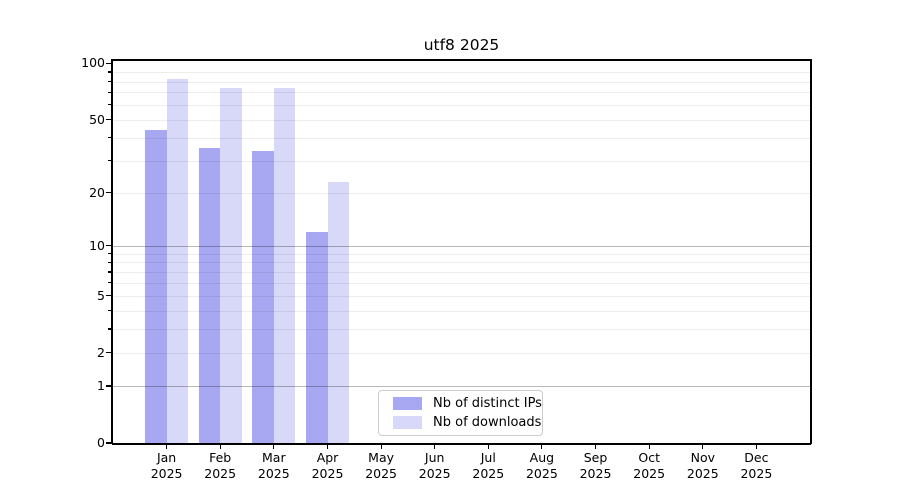 The width and height of the screenshot is (900, 500). I want to click on bar-downloads-apr, so click(338, 312).